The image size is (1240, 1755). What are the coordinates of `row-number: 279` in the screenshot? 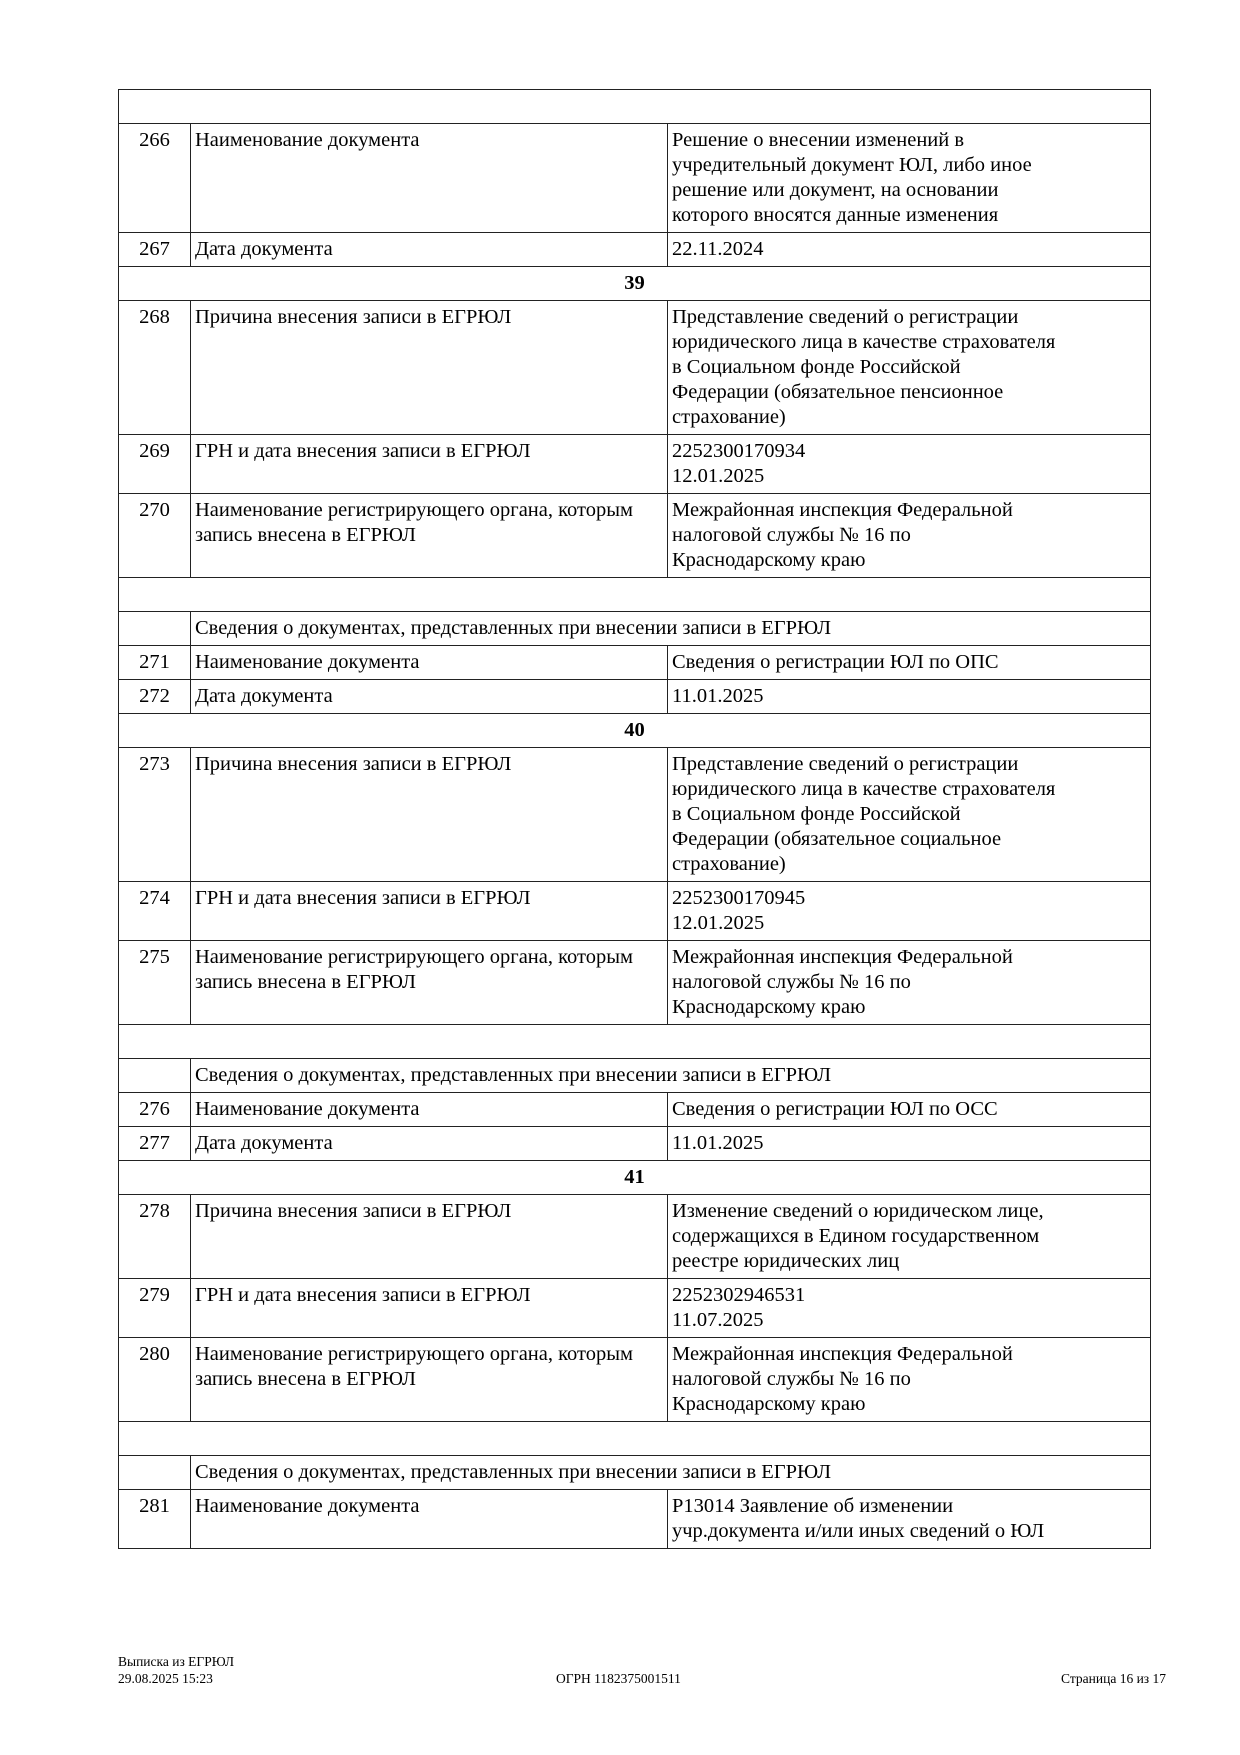 It's located at (154, 1308).